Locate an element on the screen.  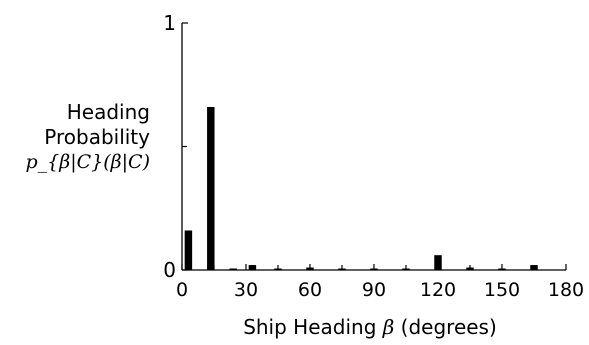
y-axis-label-line1: Heading is located at coordinates (108, 112).